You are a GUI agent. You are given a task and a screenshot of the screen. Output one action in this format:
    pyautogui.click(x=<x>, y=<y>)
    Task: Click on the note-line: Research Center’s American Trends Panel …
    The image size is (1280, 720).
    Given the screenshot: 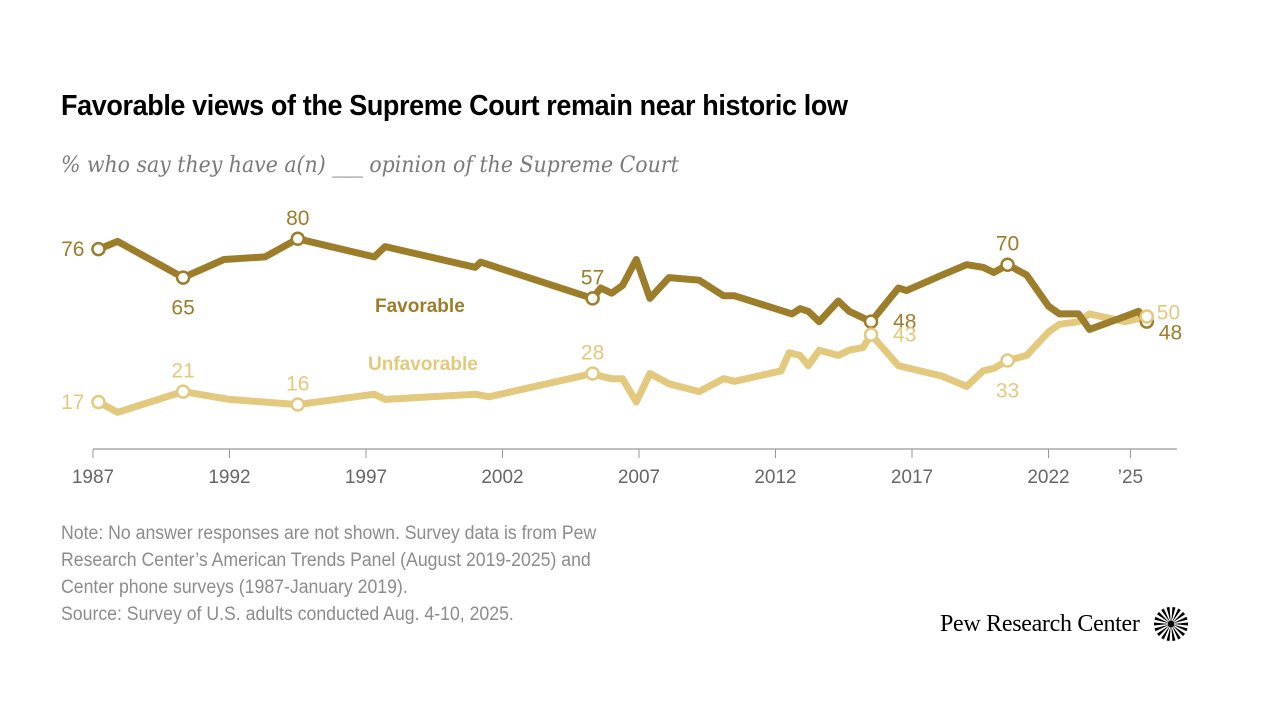 What is the action you would take?
    pyautogui.click(x=326, y=560)
    